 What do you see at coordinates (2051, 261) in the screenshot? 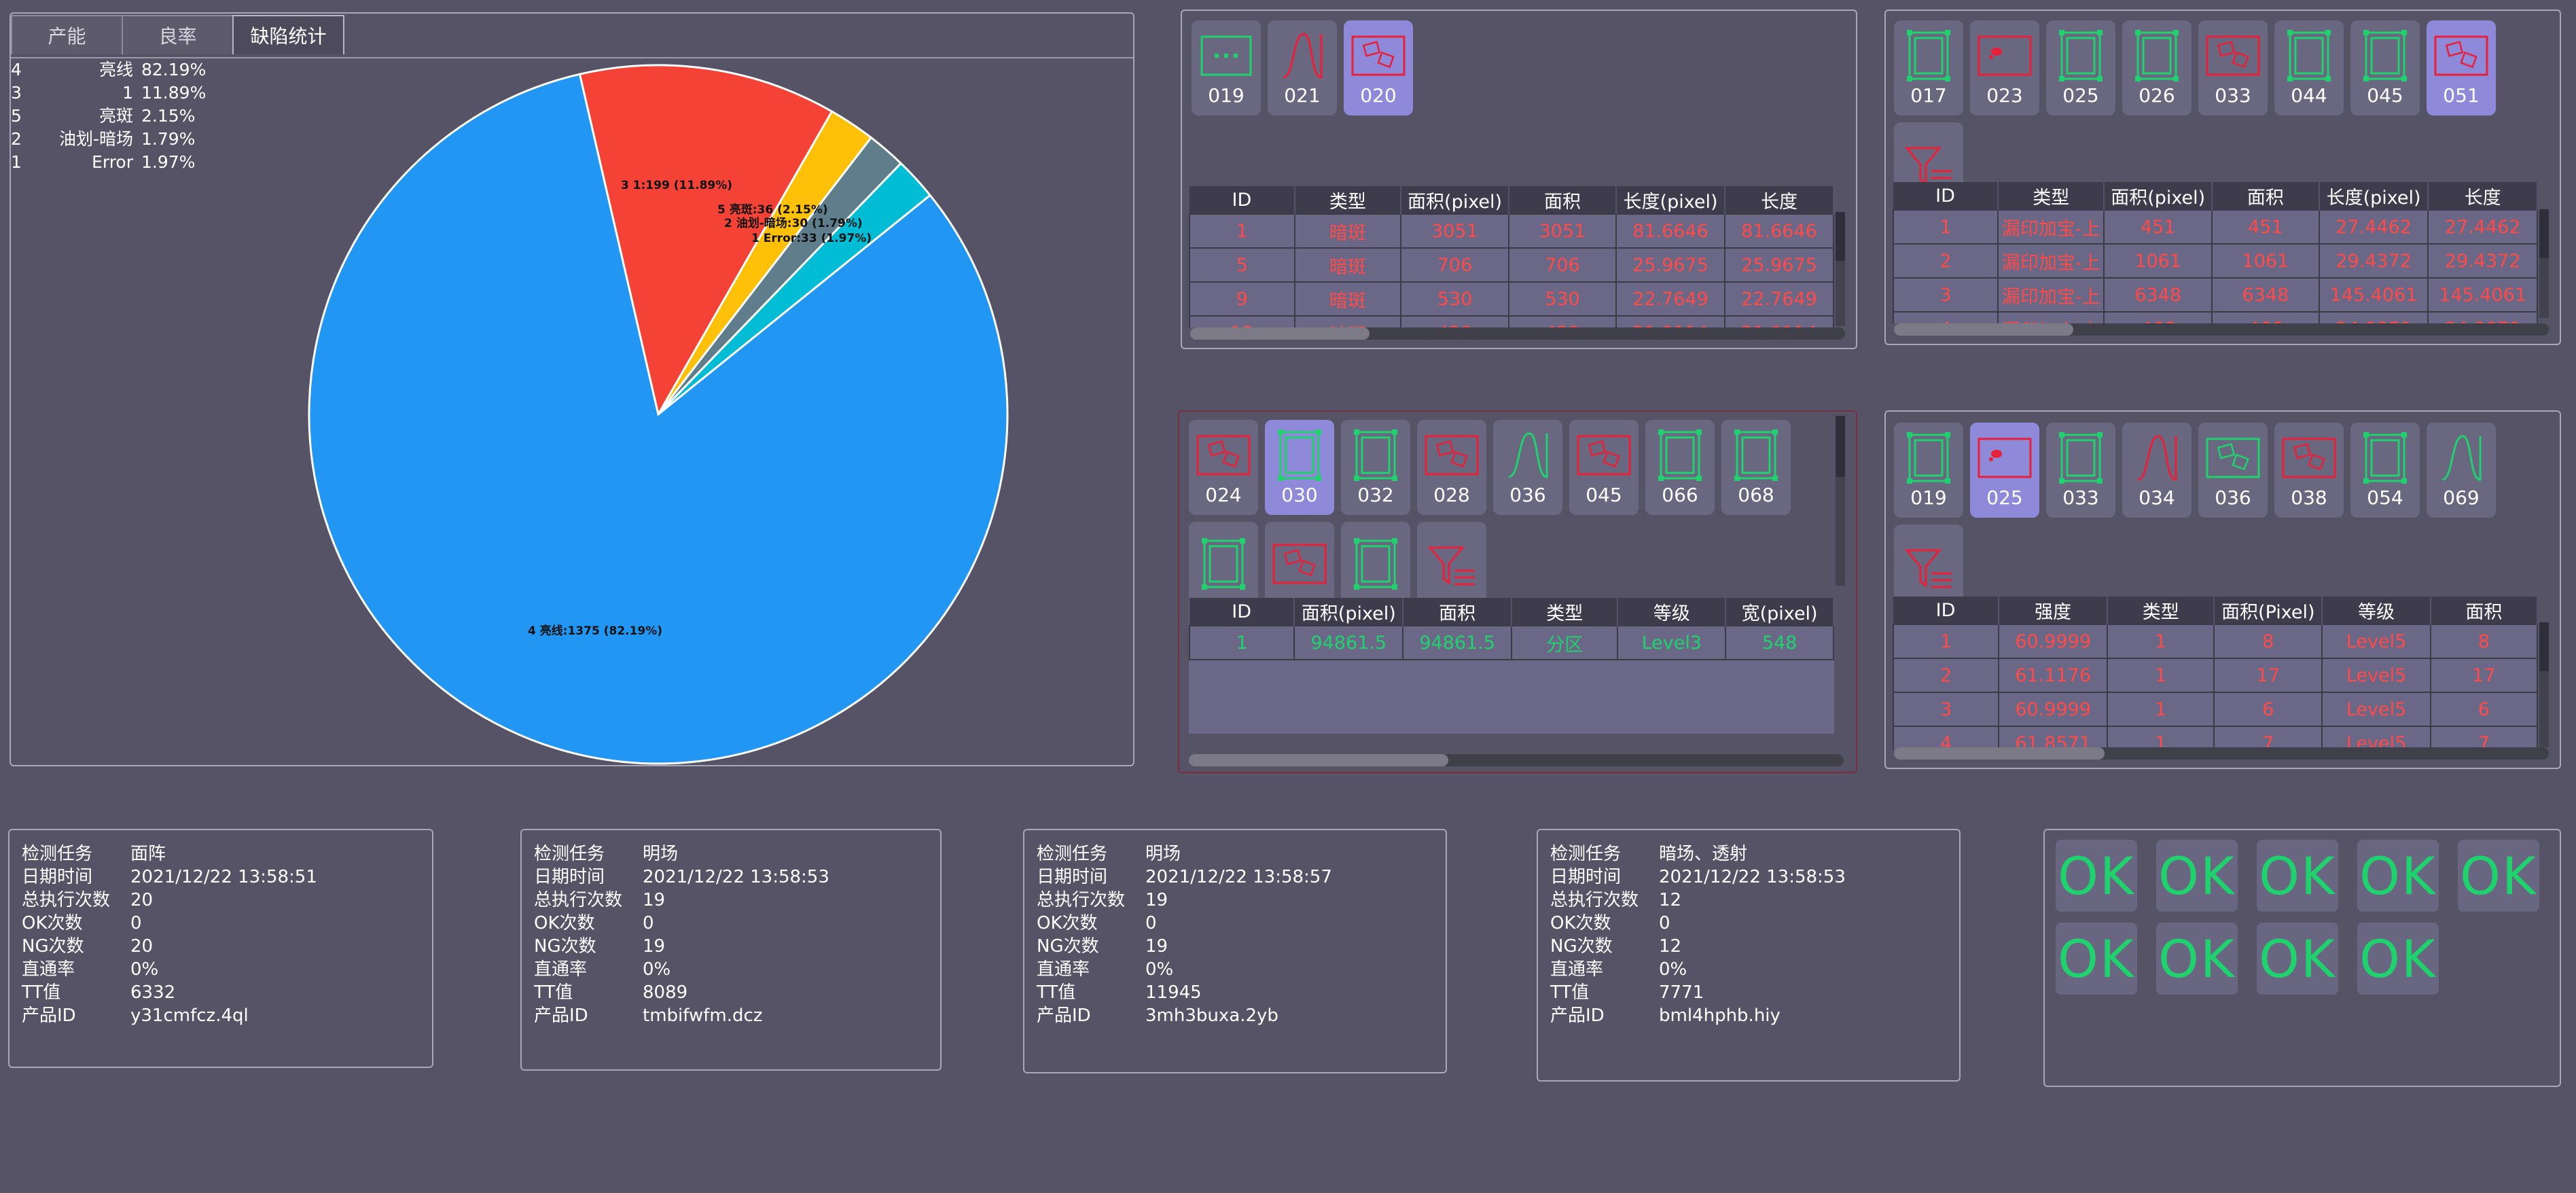
I see `table-cell: 漏印加宝-上` at bounding box center [2051, 261].